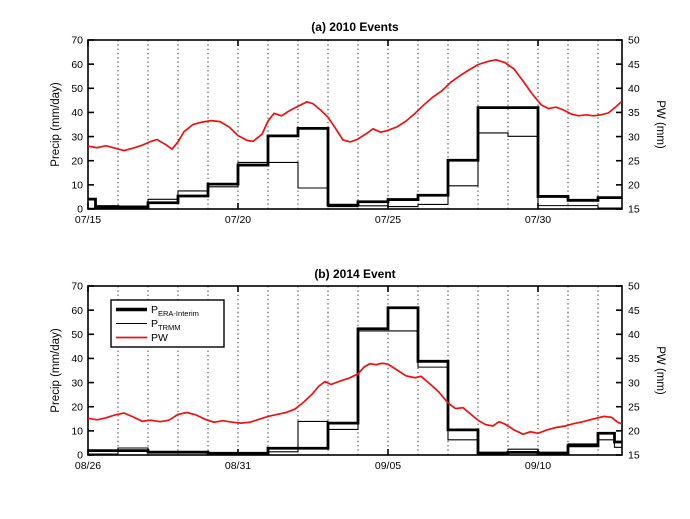 This screenshot has height=519, width=690. Describe the element at coordinates (660, 370) in the screenshot. I see `ylabel-right-b: PW (mm)` at that location.